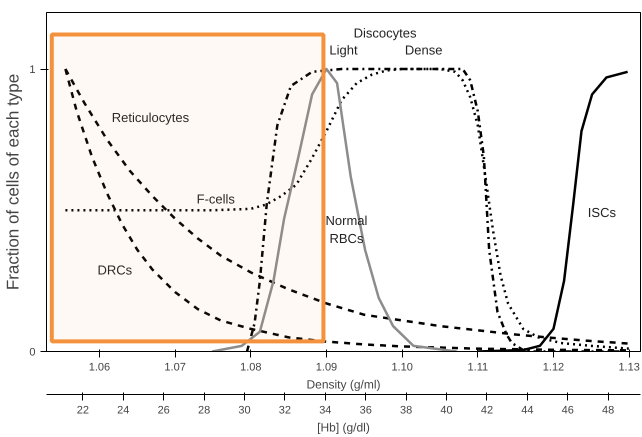 This screenshot has width=642, height=437. What do you see at coordinates (82, 410) in the screenshot?
I see `x2-tick-label: 22` at bounding box center [82, 410].